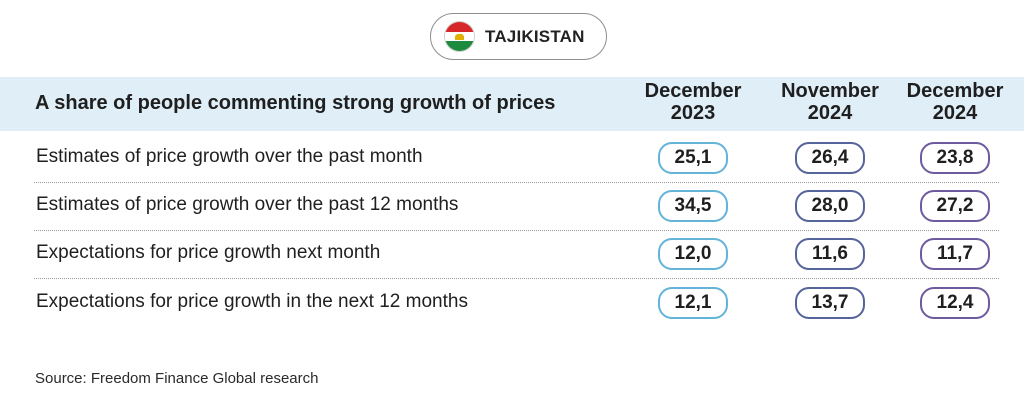 The width and height of the screenshot is (1024, 406). What do you see at coordinates (830, 206) in the screenshot?
I see `value-cell: 28,0` at bounding box center [830, 206].